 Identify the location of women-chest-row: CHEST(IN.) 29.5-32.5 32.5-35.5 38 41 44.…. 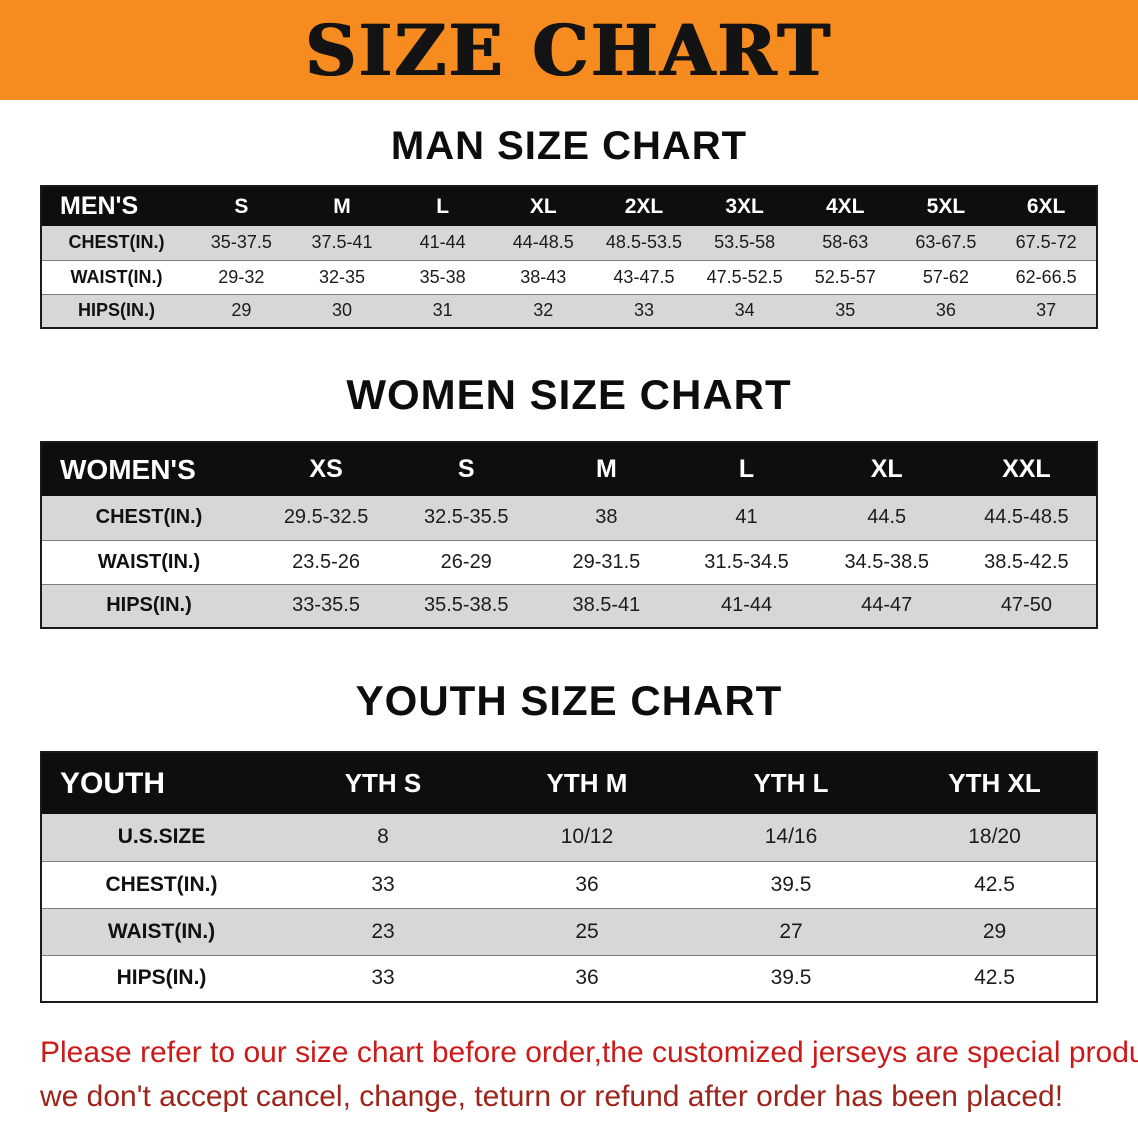
(569, 518).